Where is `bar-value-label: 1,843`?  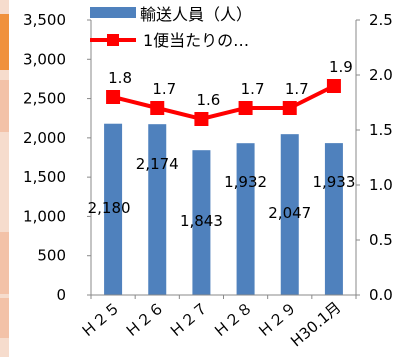 bar-value-label: 1,843 is located at coordinates (201, 221).